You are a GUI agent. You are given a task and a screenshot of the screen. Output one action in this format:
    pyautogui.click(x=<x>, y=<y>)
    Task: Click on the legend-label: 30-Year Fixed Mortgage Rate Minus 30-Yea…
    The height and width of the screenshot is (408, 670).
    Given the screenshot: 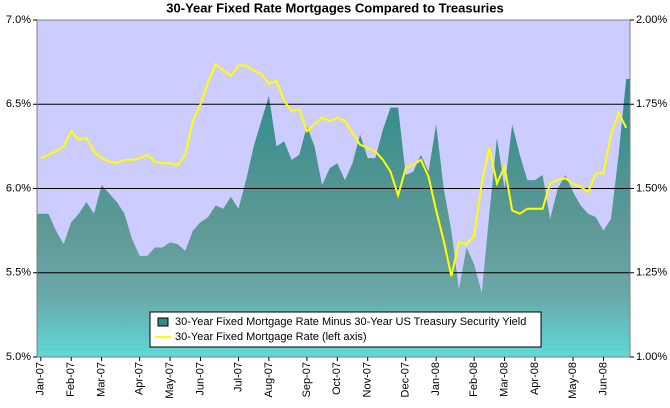 What is the action you would take?
    pyautogui.click(x=350, y=322)
    